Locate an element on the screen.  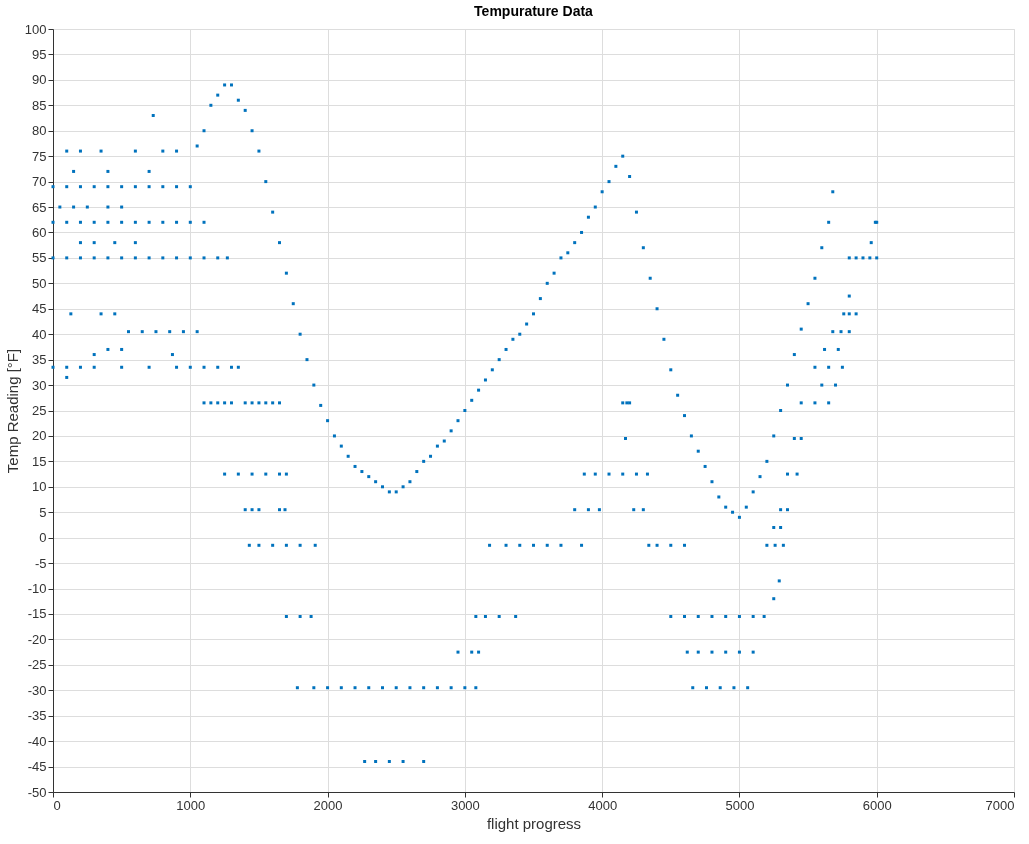
y-tick-label: -5 is located at coordinates (40, 563).